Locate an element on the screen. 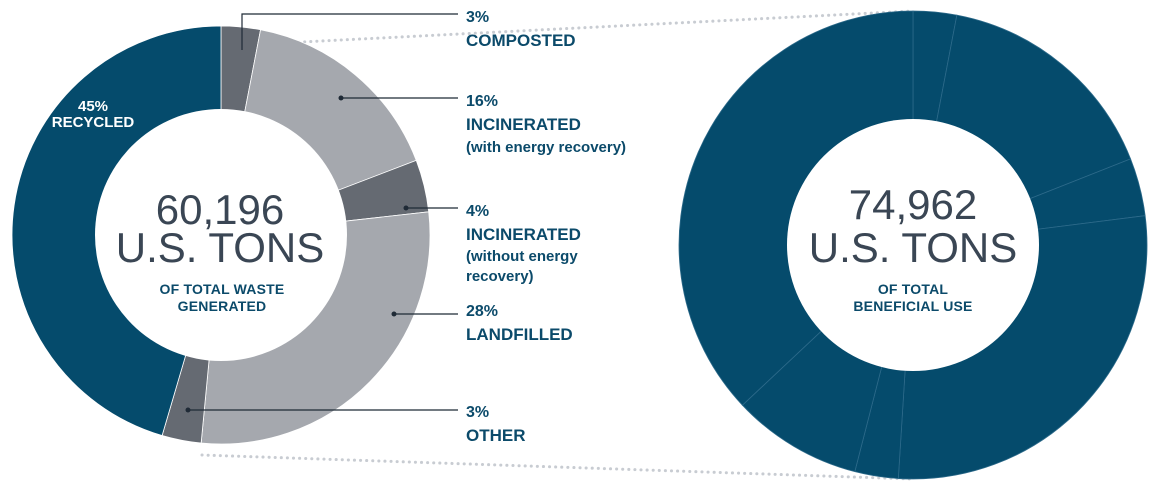 The width and height of the screenshot is (1152, 490). slice-label-composted-pct: 3% is located at coordinates (477, 17).